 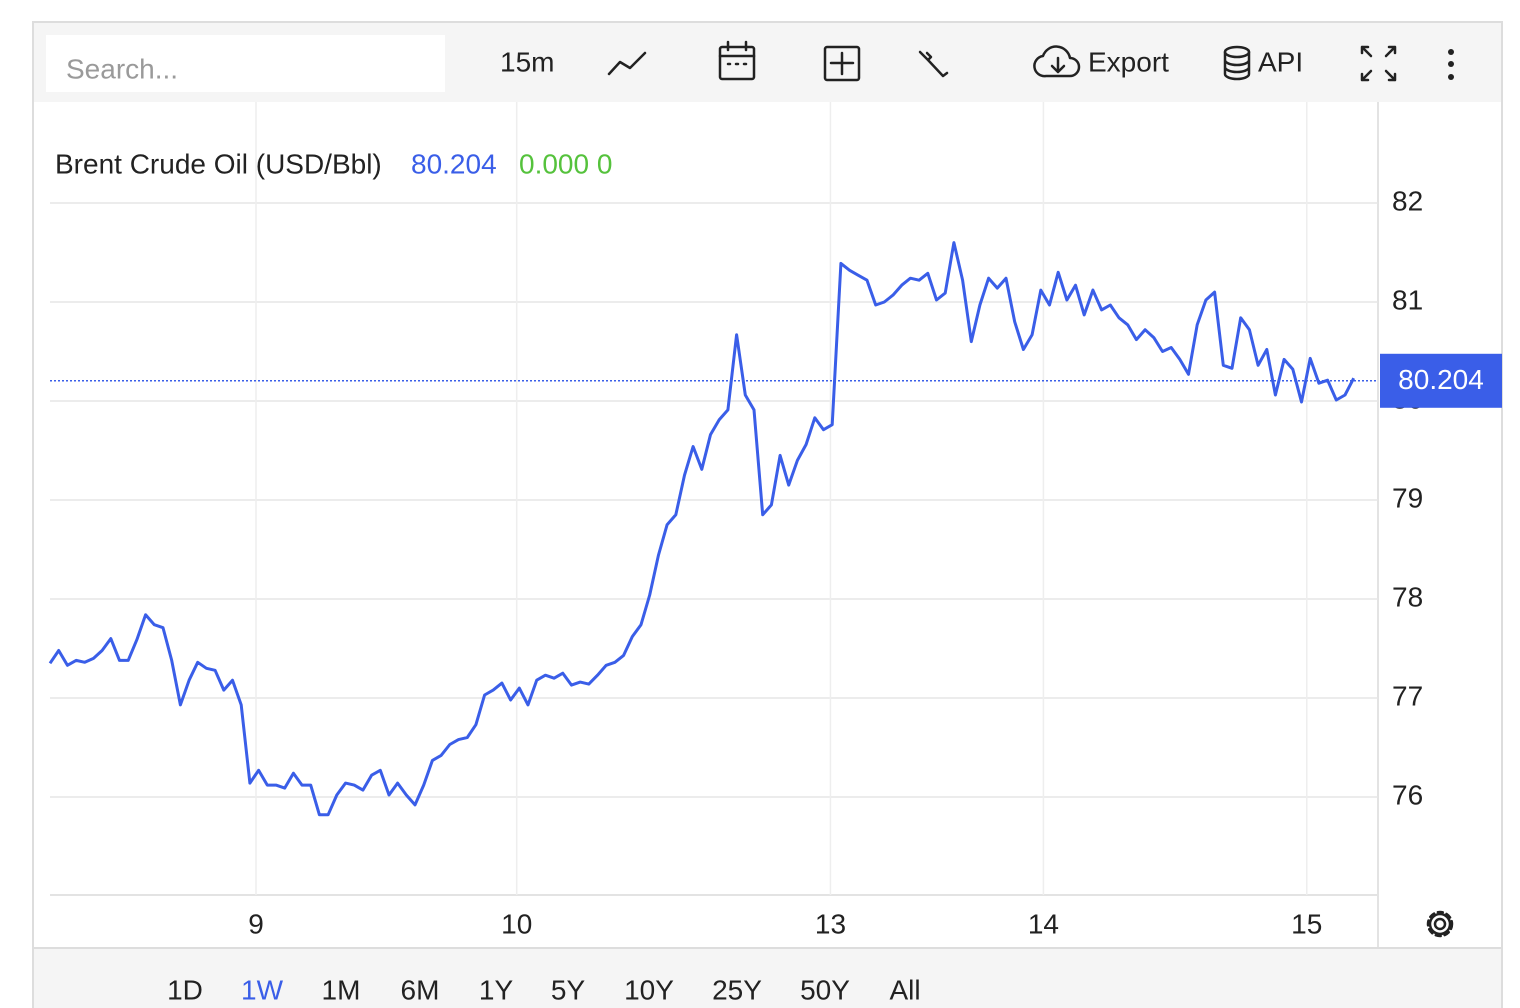 I want to click on range-button: 5Y, so click(x=568, y=989).